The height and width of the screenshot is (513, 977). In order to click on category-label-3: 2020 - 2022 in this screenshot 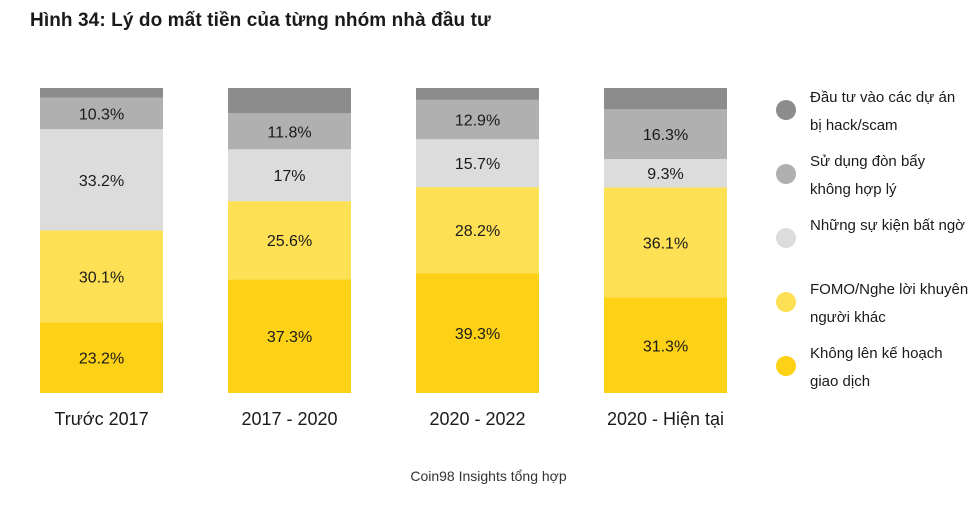, I will do `click(477, 419)`.